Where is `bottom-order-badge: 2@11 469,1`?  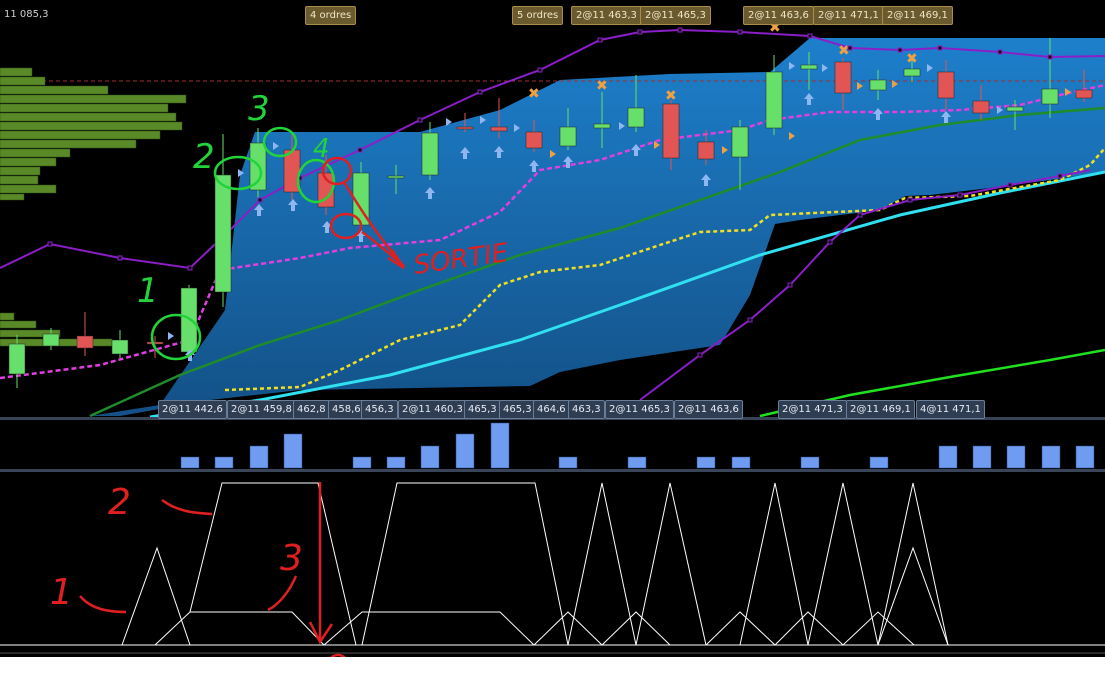
bottom-order-badge: 2@11 469,1 is located at coordinates (880, 409).